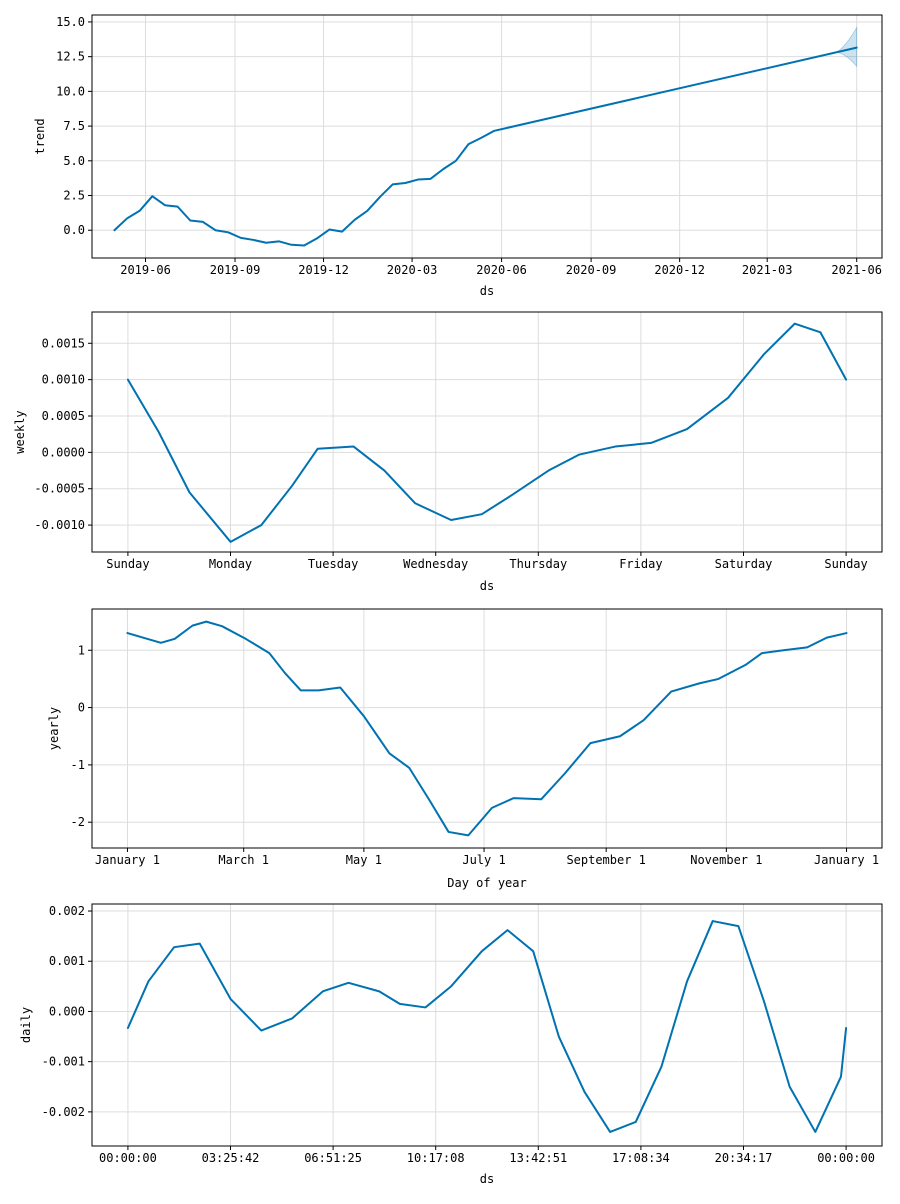 This screenshot has width=900, height=1204. I want to click on series-line-weekly, so click(487, 432).